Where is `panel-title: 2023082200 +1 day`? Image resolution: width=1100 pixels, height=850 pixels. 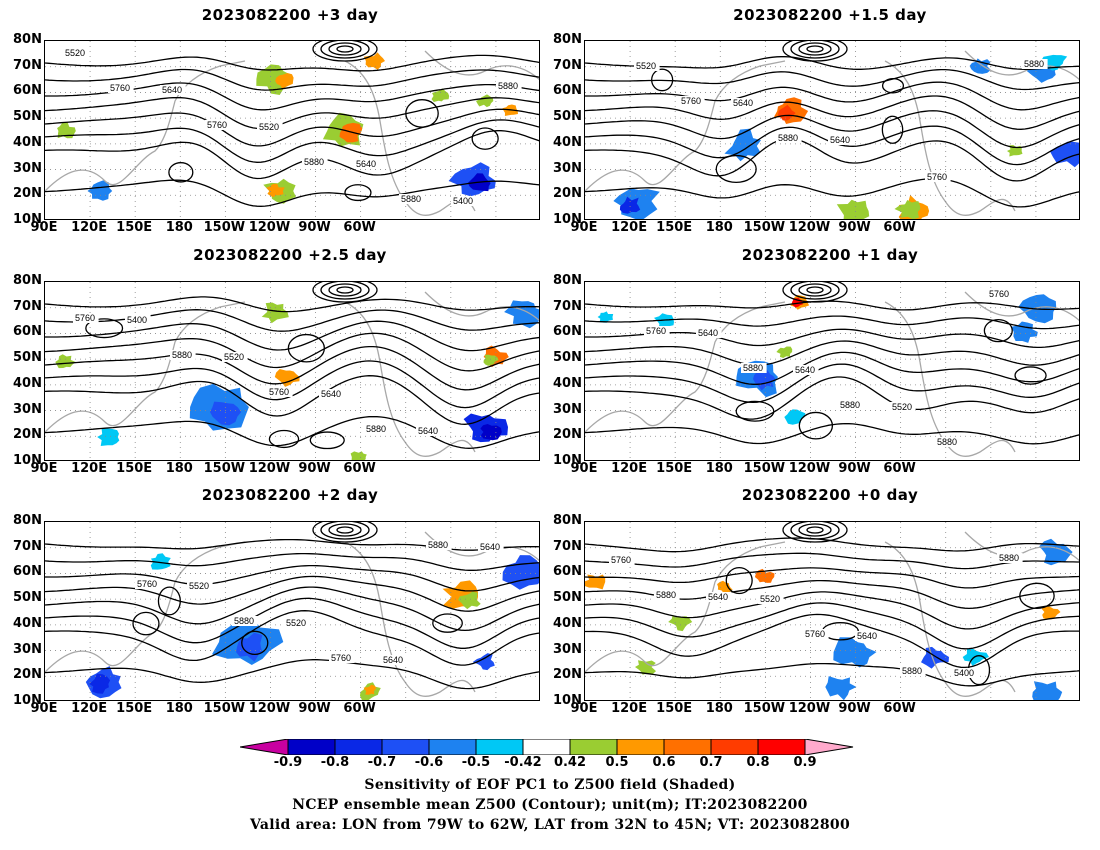 panel-title: 2023082200 +1 day is located at coordinates (830, 255).